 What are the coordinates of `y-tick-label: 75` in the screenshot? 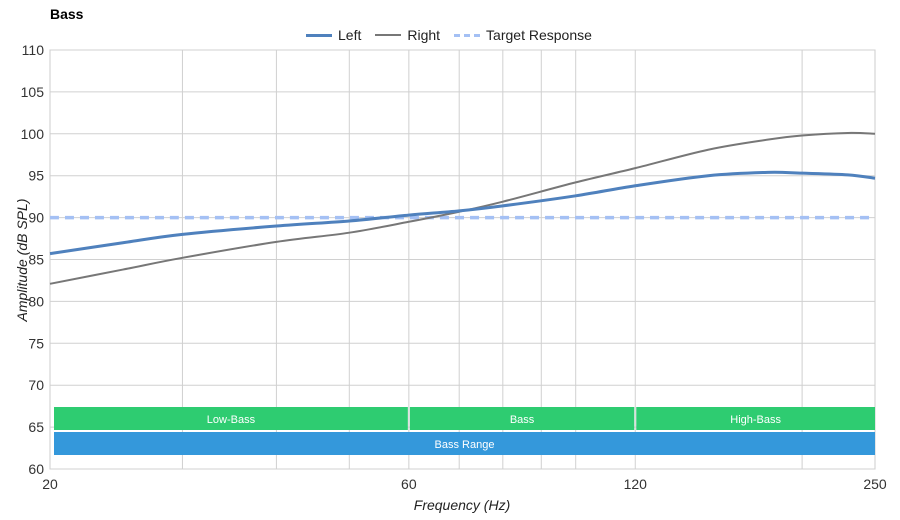 It's located at (36, 343).